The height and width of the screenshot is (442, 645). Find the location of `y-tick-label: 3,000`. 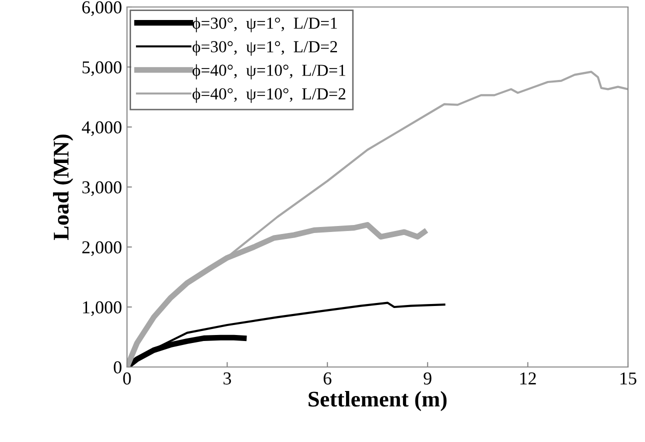

y-tick-label: 3,000 is located at coordinates (102, 188).